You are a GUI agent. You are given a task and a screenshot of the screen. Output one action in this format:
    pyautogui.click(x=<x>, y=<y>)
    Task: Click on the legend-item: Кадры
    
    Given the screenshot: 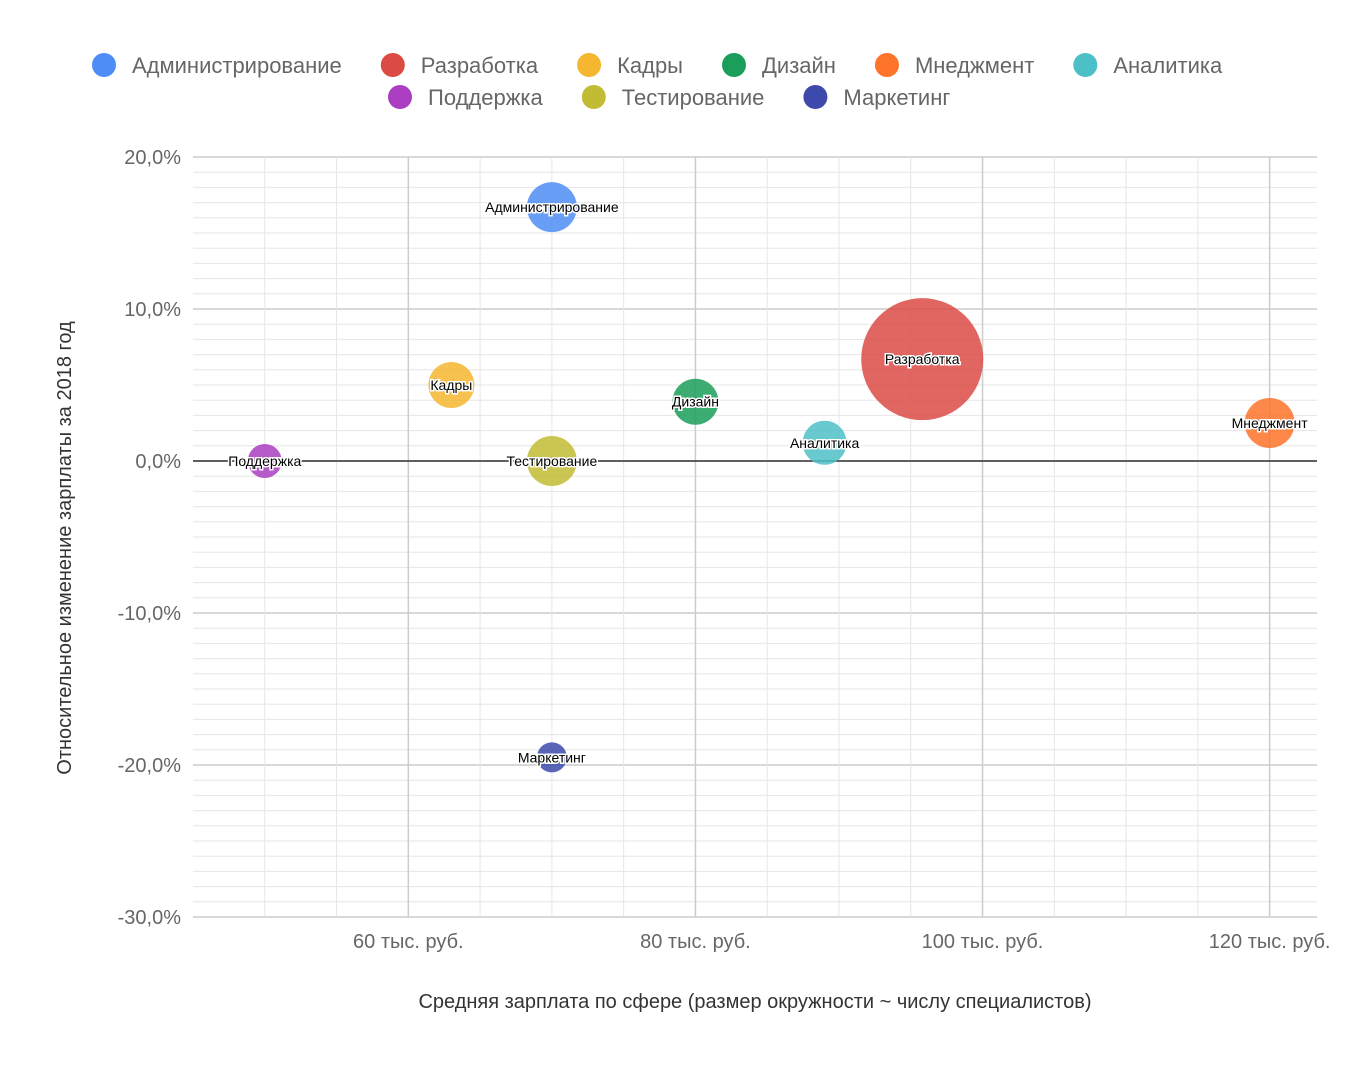 What is the action you would take?
    pyautogui.click(x=650, y=65)
    